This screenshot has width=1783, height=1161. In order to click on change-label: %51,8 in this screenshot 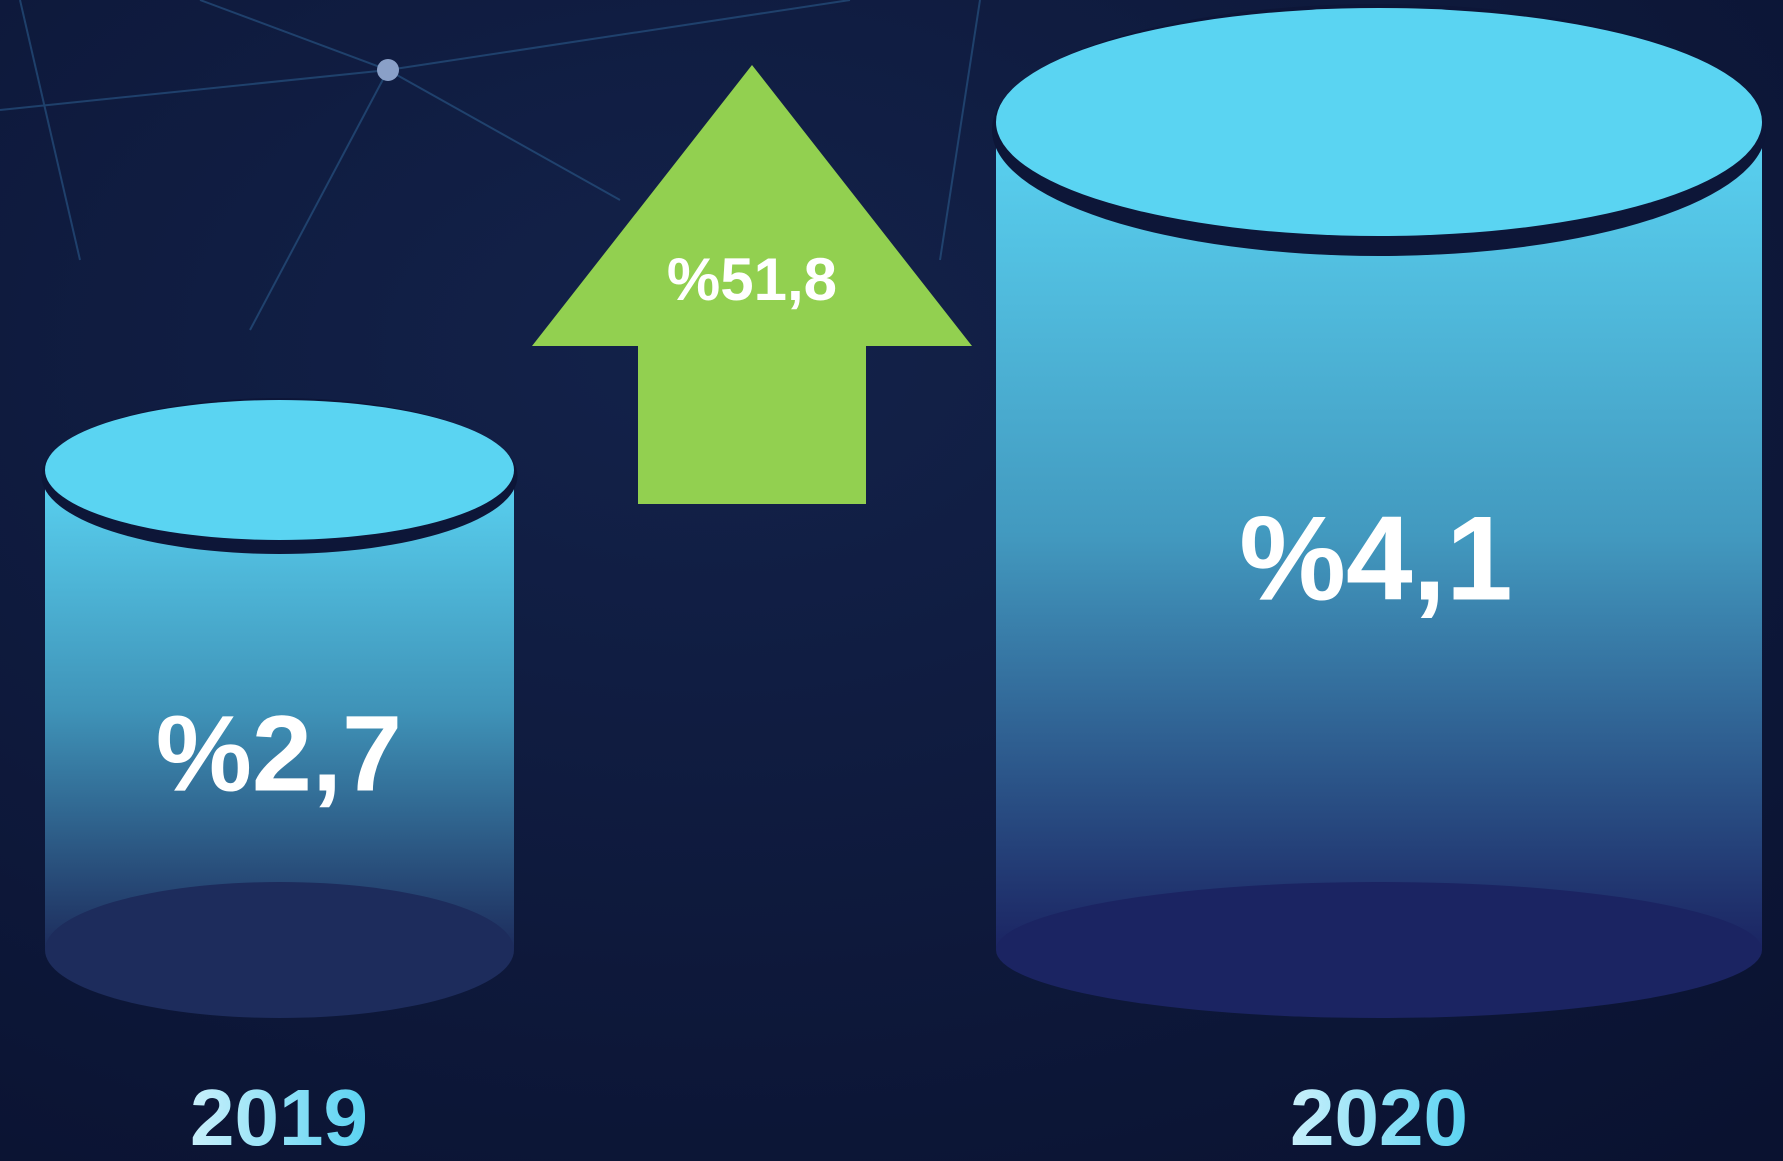, I will do `click(752, 279)`.